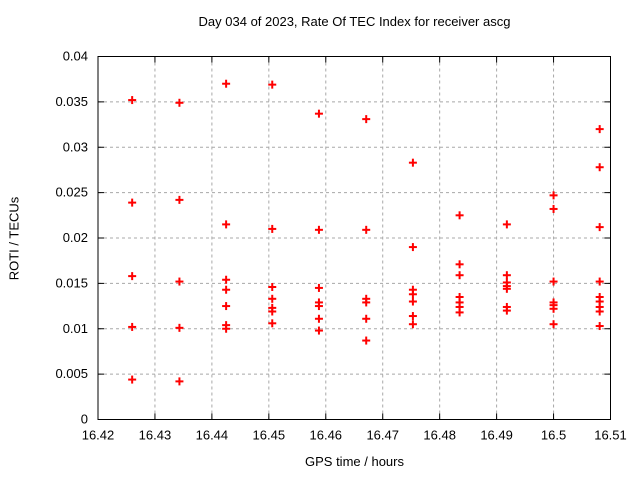 The image size is (640, 480). I want to click on y-tick-label: 0.015, so click(71, 282).